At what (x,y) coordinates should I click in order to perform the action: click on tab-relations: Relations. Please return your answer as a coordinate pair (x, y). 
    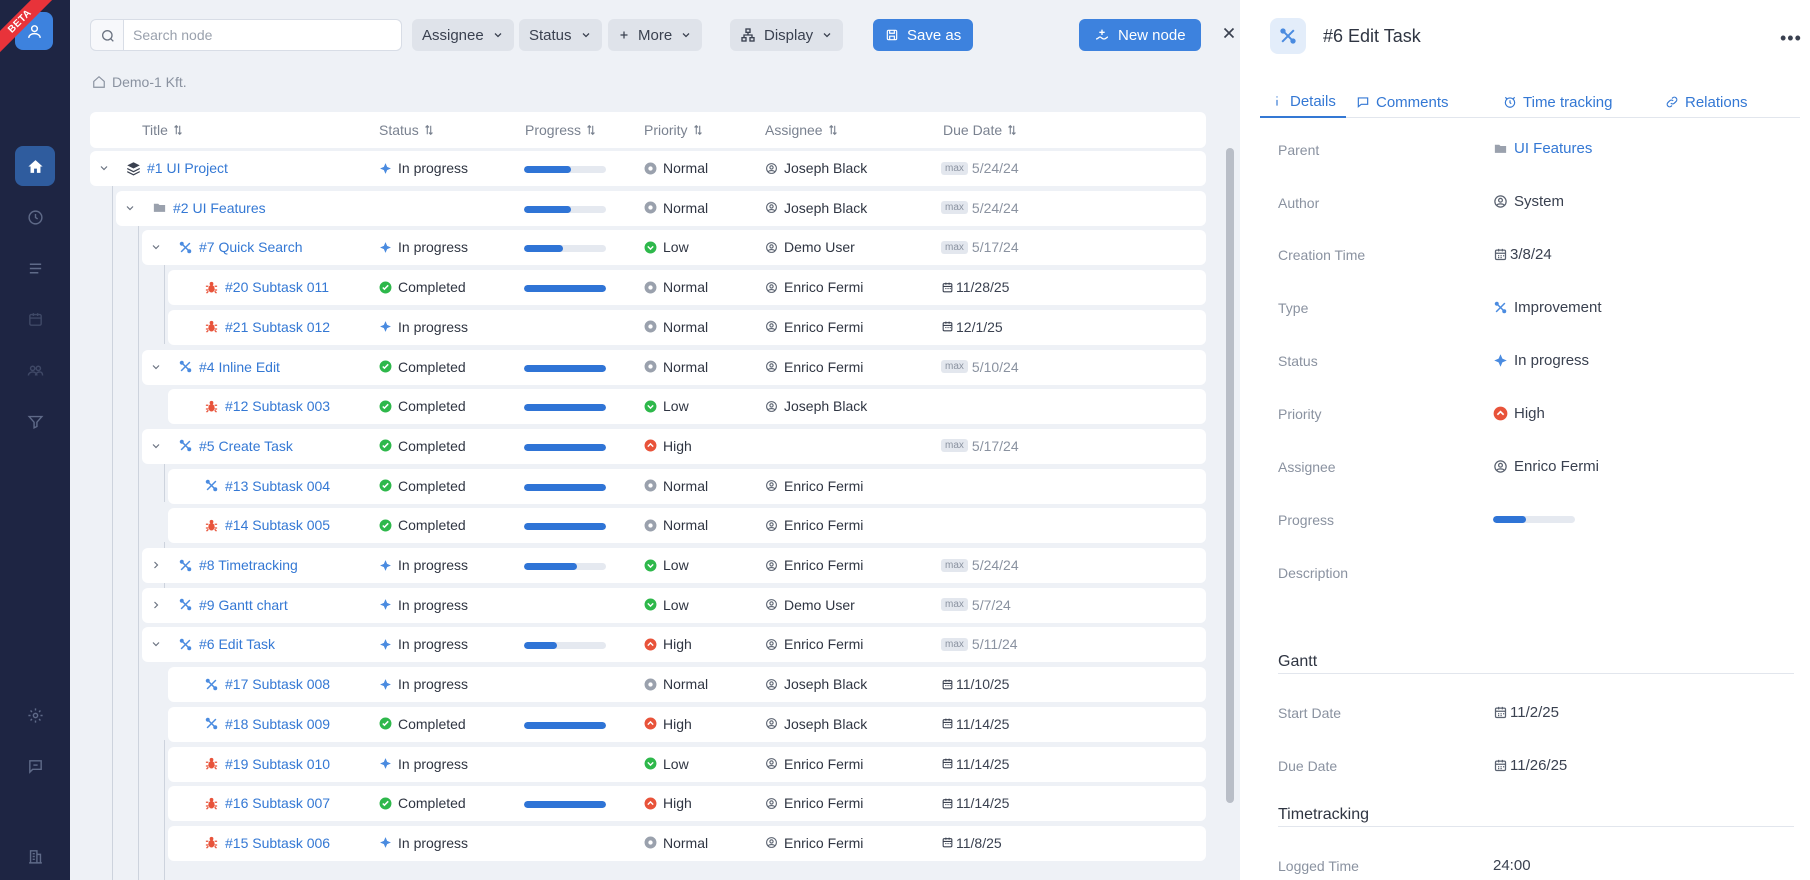
    Looking at the image, I should click on (1706, 102).